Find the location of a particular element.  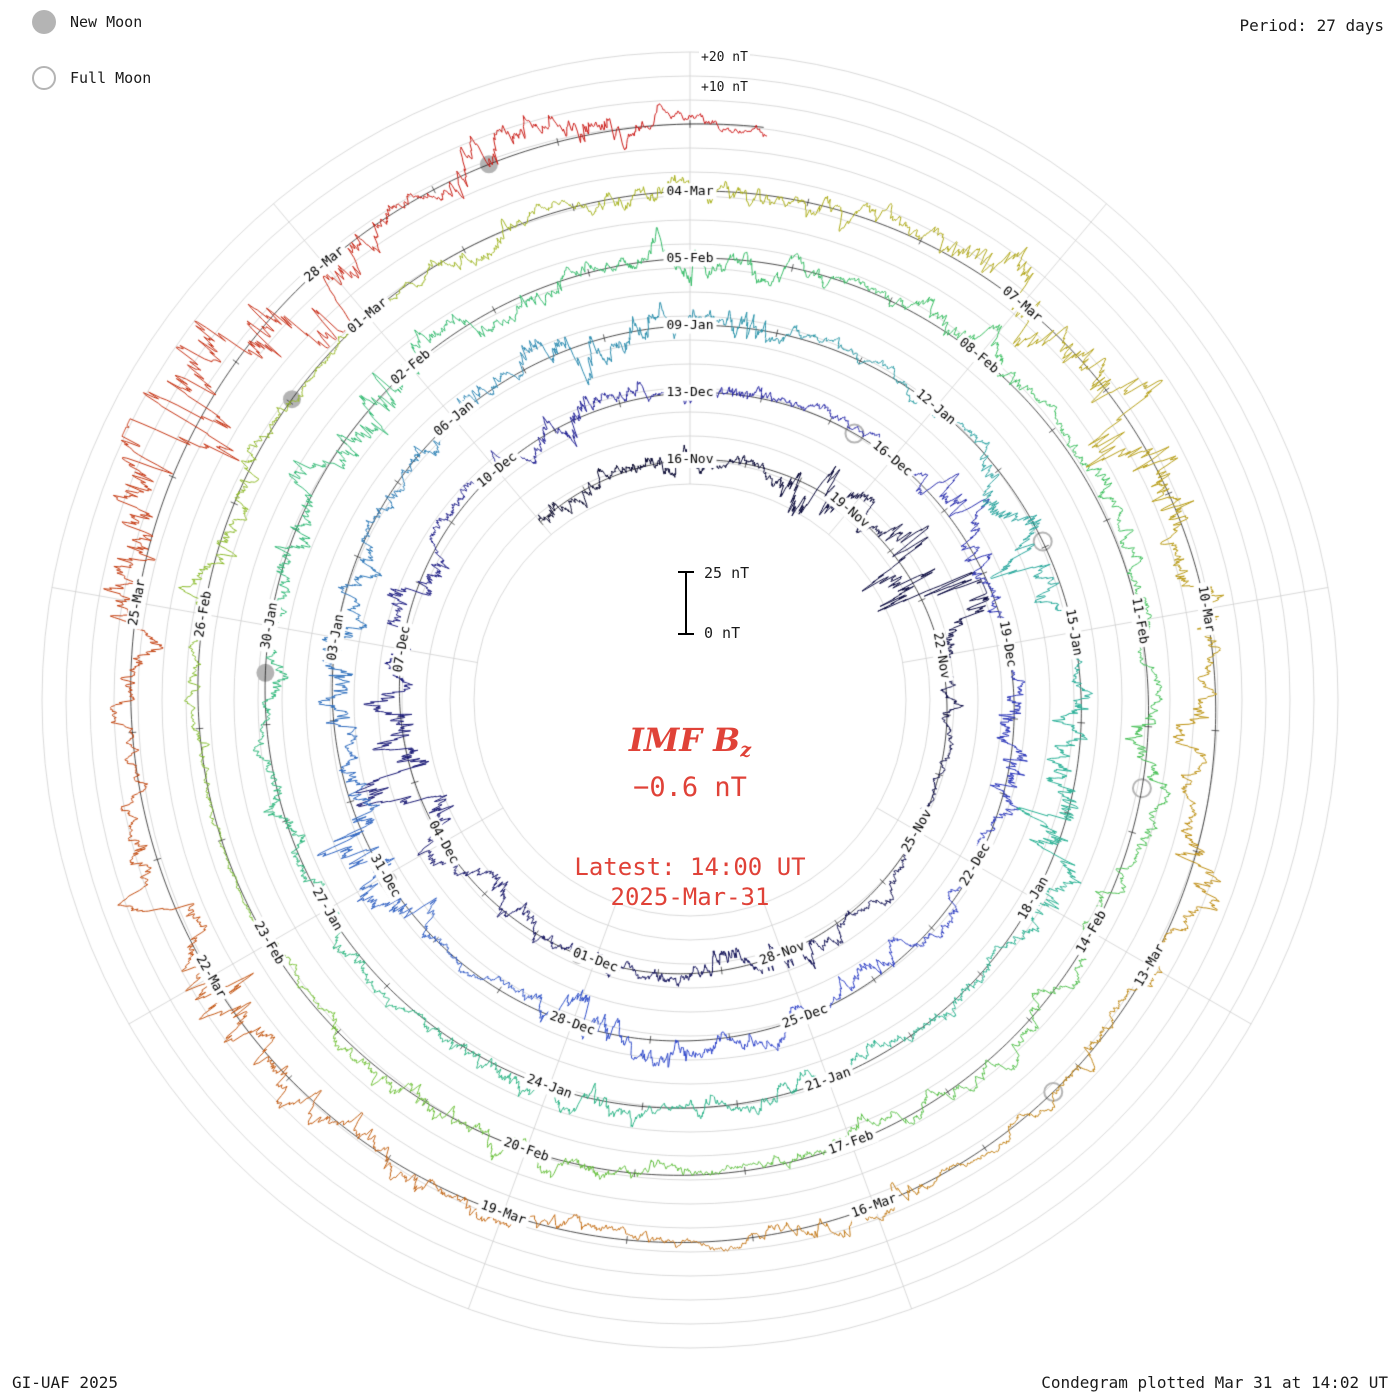

full-moon-icon is located at coordinates (44, 78).